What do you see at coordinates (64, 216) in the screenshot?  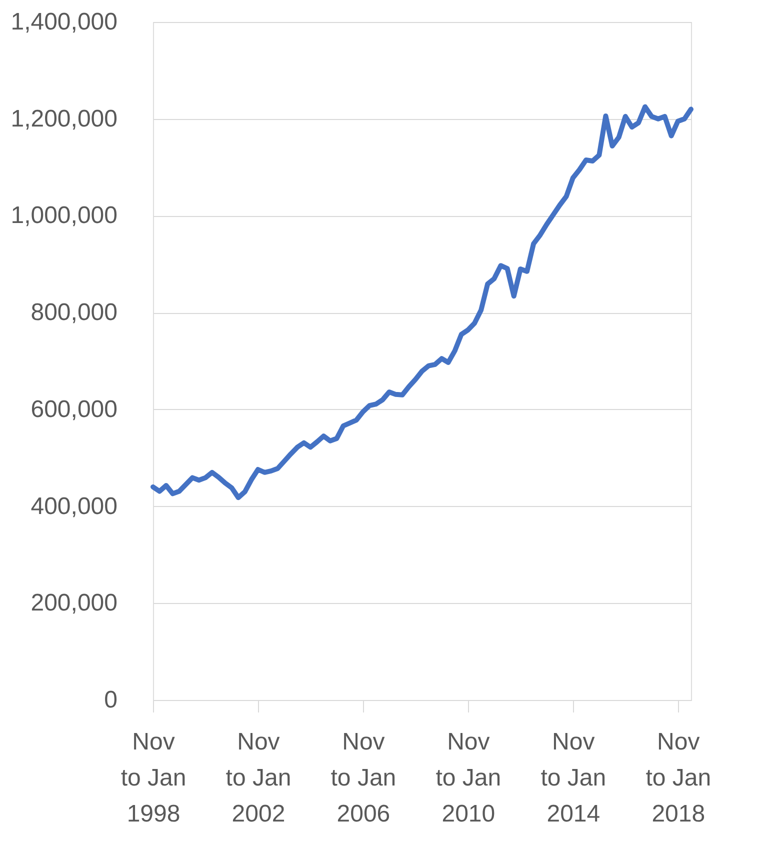 I see `y-tick-label: 1,000,000` at bounding box center [64, 216].